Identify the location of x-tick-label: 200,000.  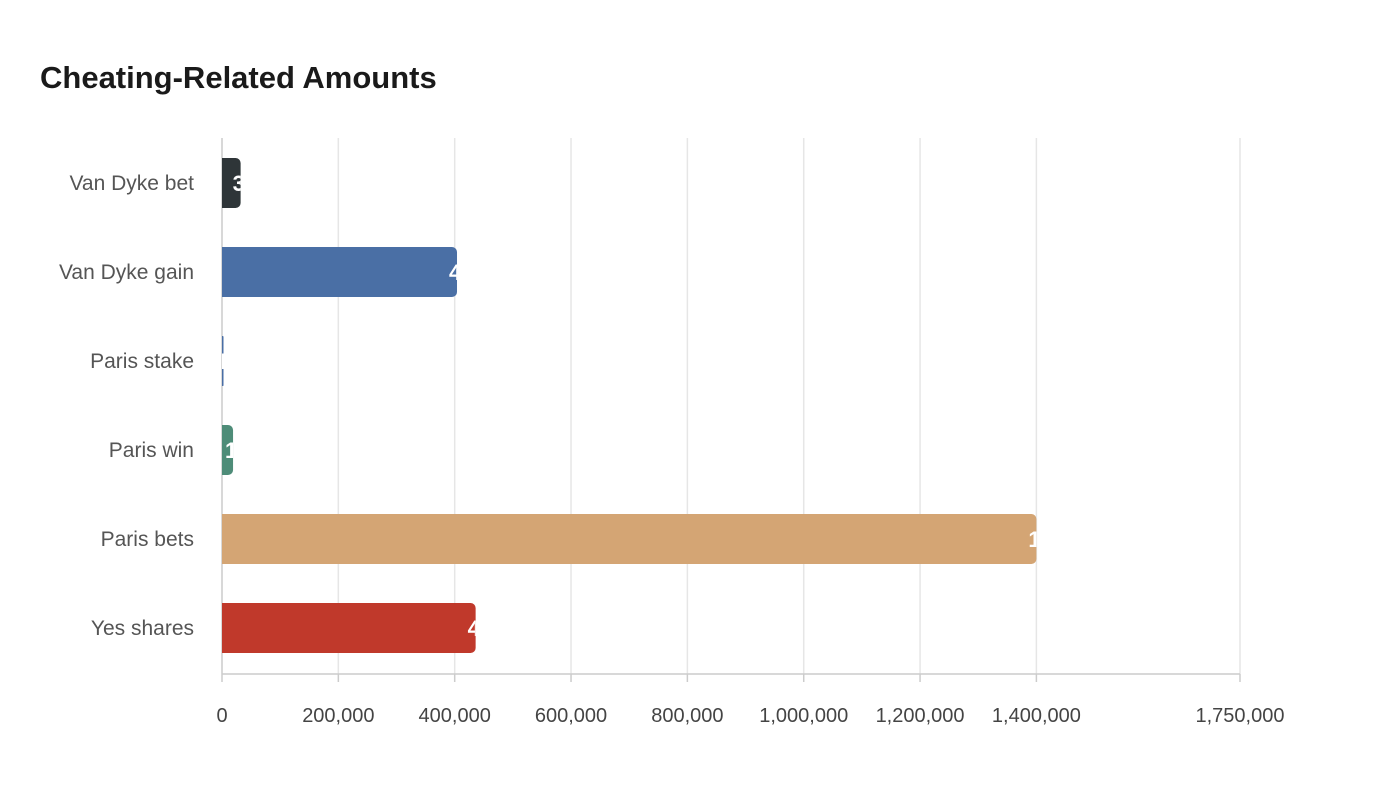
(338, 716).